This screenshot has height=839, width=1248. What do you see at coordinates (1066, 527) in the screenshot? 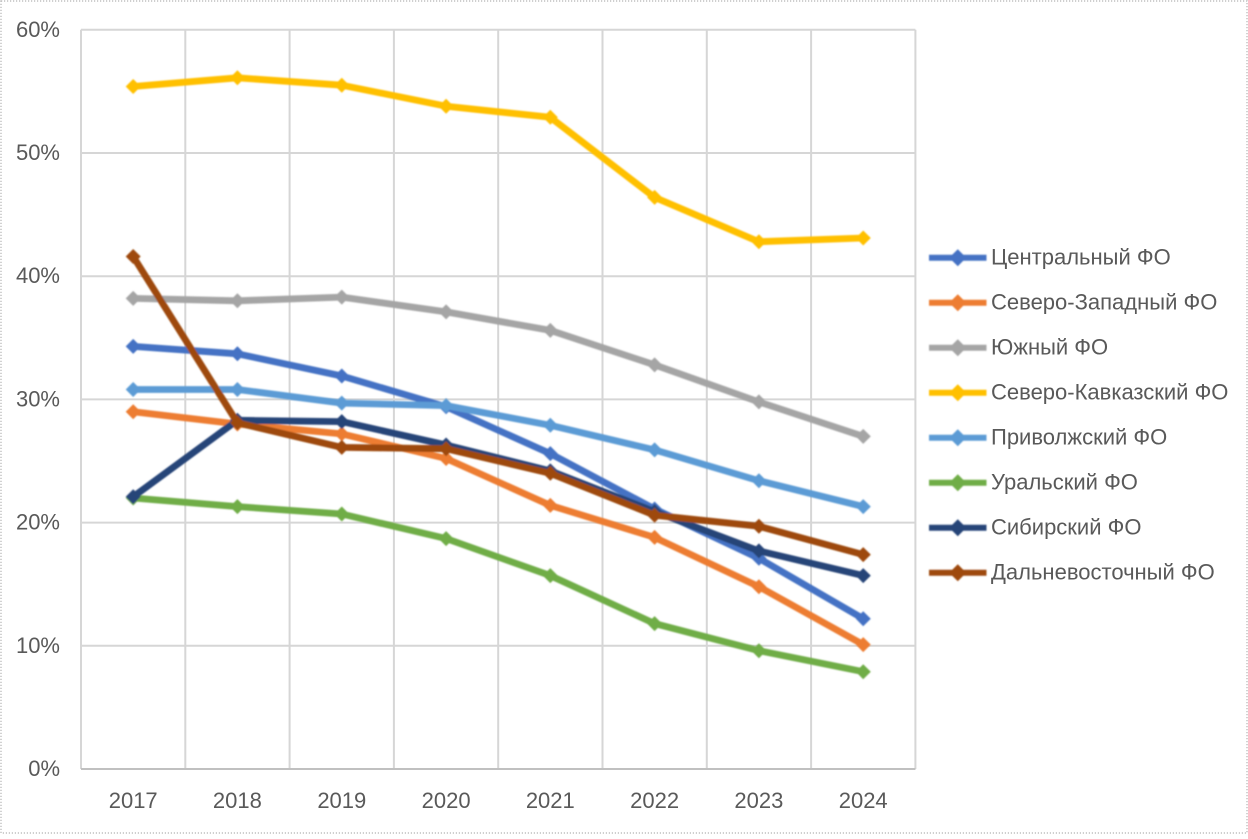
I see `svg-text: Сибирский ФО` at bounding box center [1066, 527].